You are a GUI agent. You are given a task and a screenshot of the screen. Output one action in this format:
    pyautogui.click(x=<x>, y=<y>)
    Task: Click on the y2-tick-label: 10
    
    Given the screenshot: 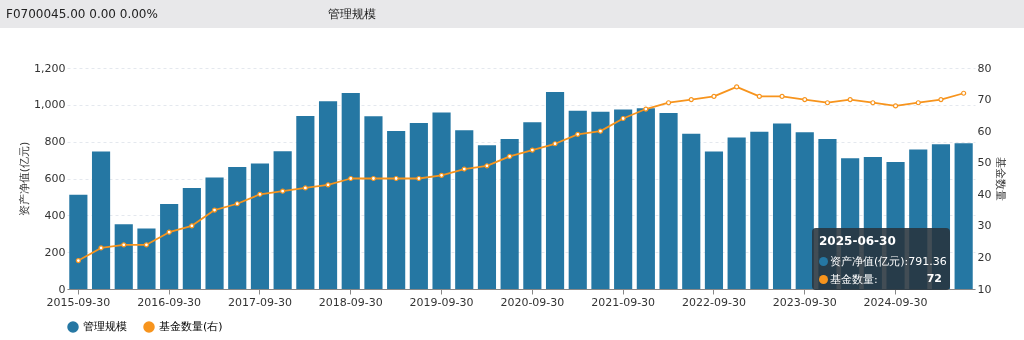 What is the action you would take?
    pyautogui.click(x=984, y=289)
    